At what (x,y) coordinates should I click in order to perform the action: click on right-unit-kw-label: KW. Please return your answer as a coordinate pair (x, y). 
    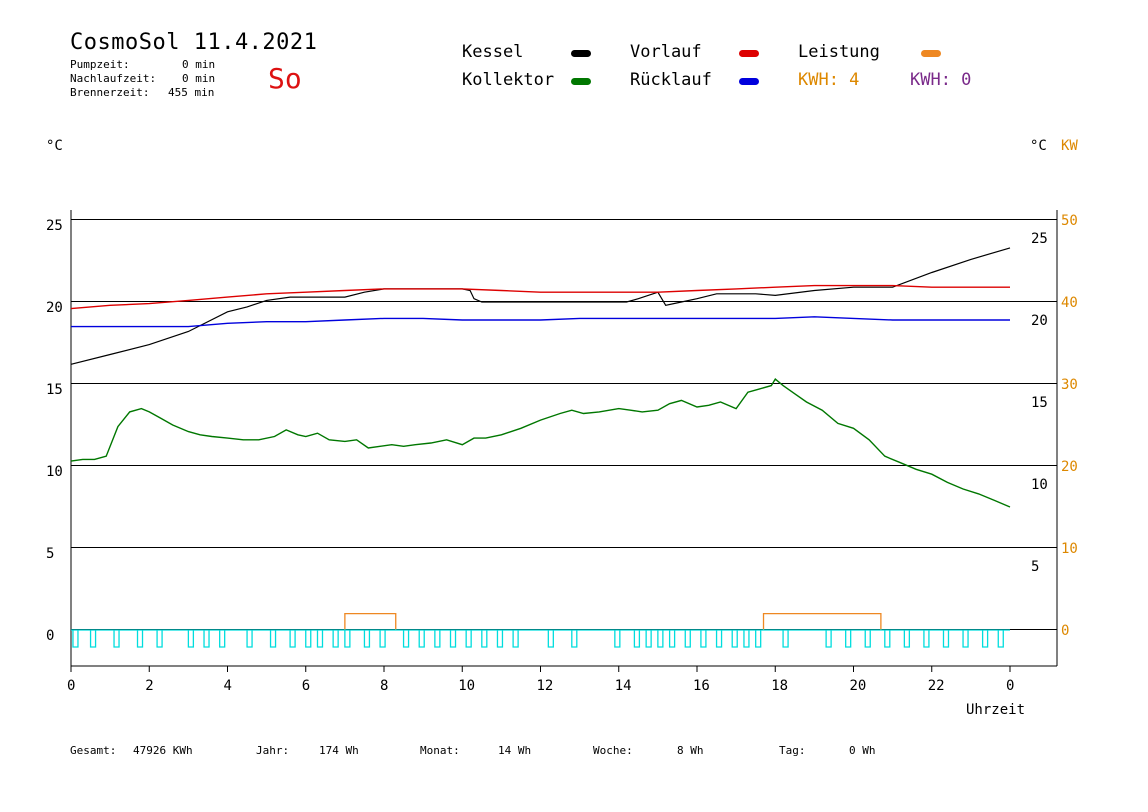
    Looking at the image, I should click on (1069, 146).